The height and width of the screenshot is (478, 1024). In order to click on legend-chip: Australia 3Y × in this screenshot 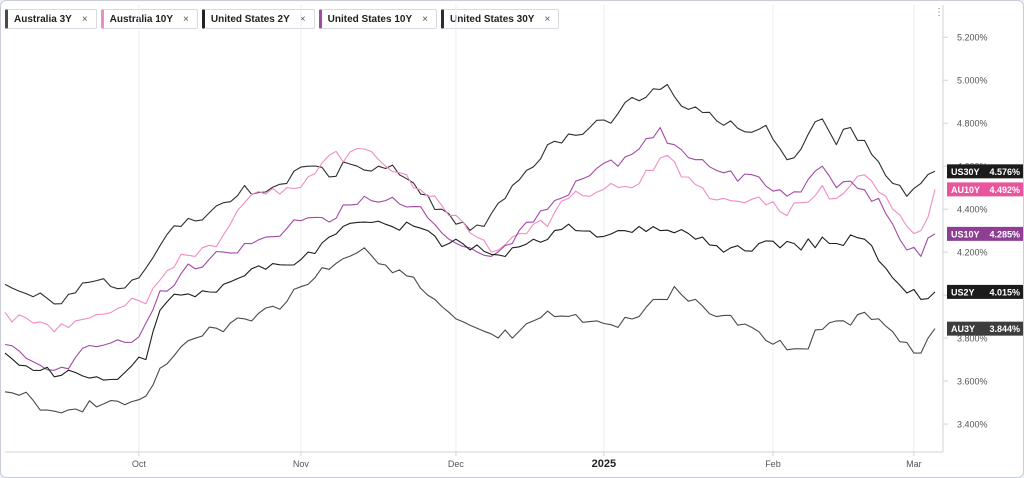, I will do `click(51, 19)`.